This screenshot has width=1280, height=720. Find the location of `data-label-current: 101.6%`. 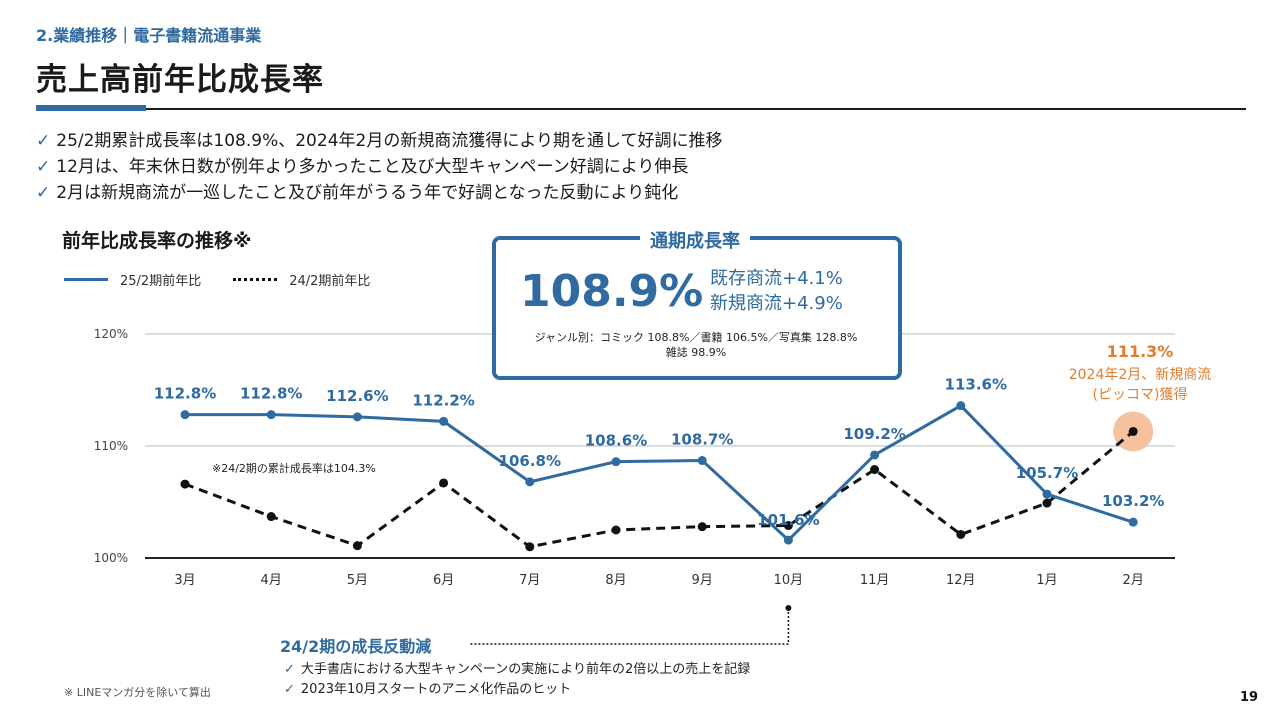

data-label-current: 101.6% is located at coordinates (788, 520).